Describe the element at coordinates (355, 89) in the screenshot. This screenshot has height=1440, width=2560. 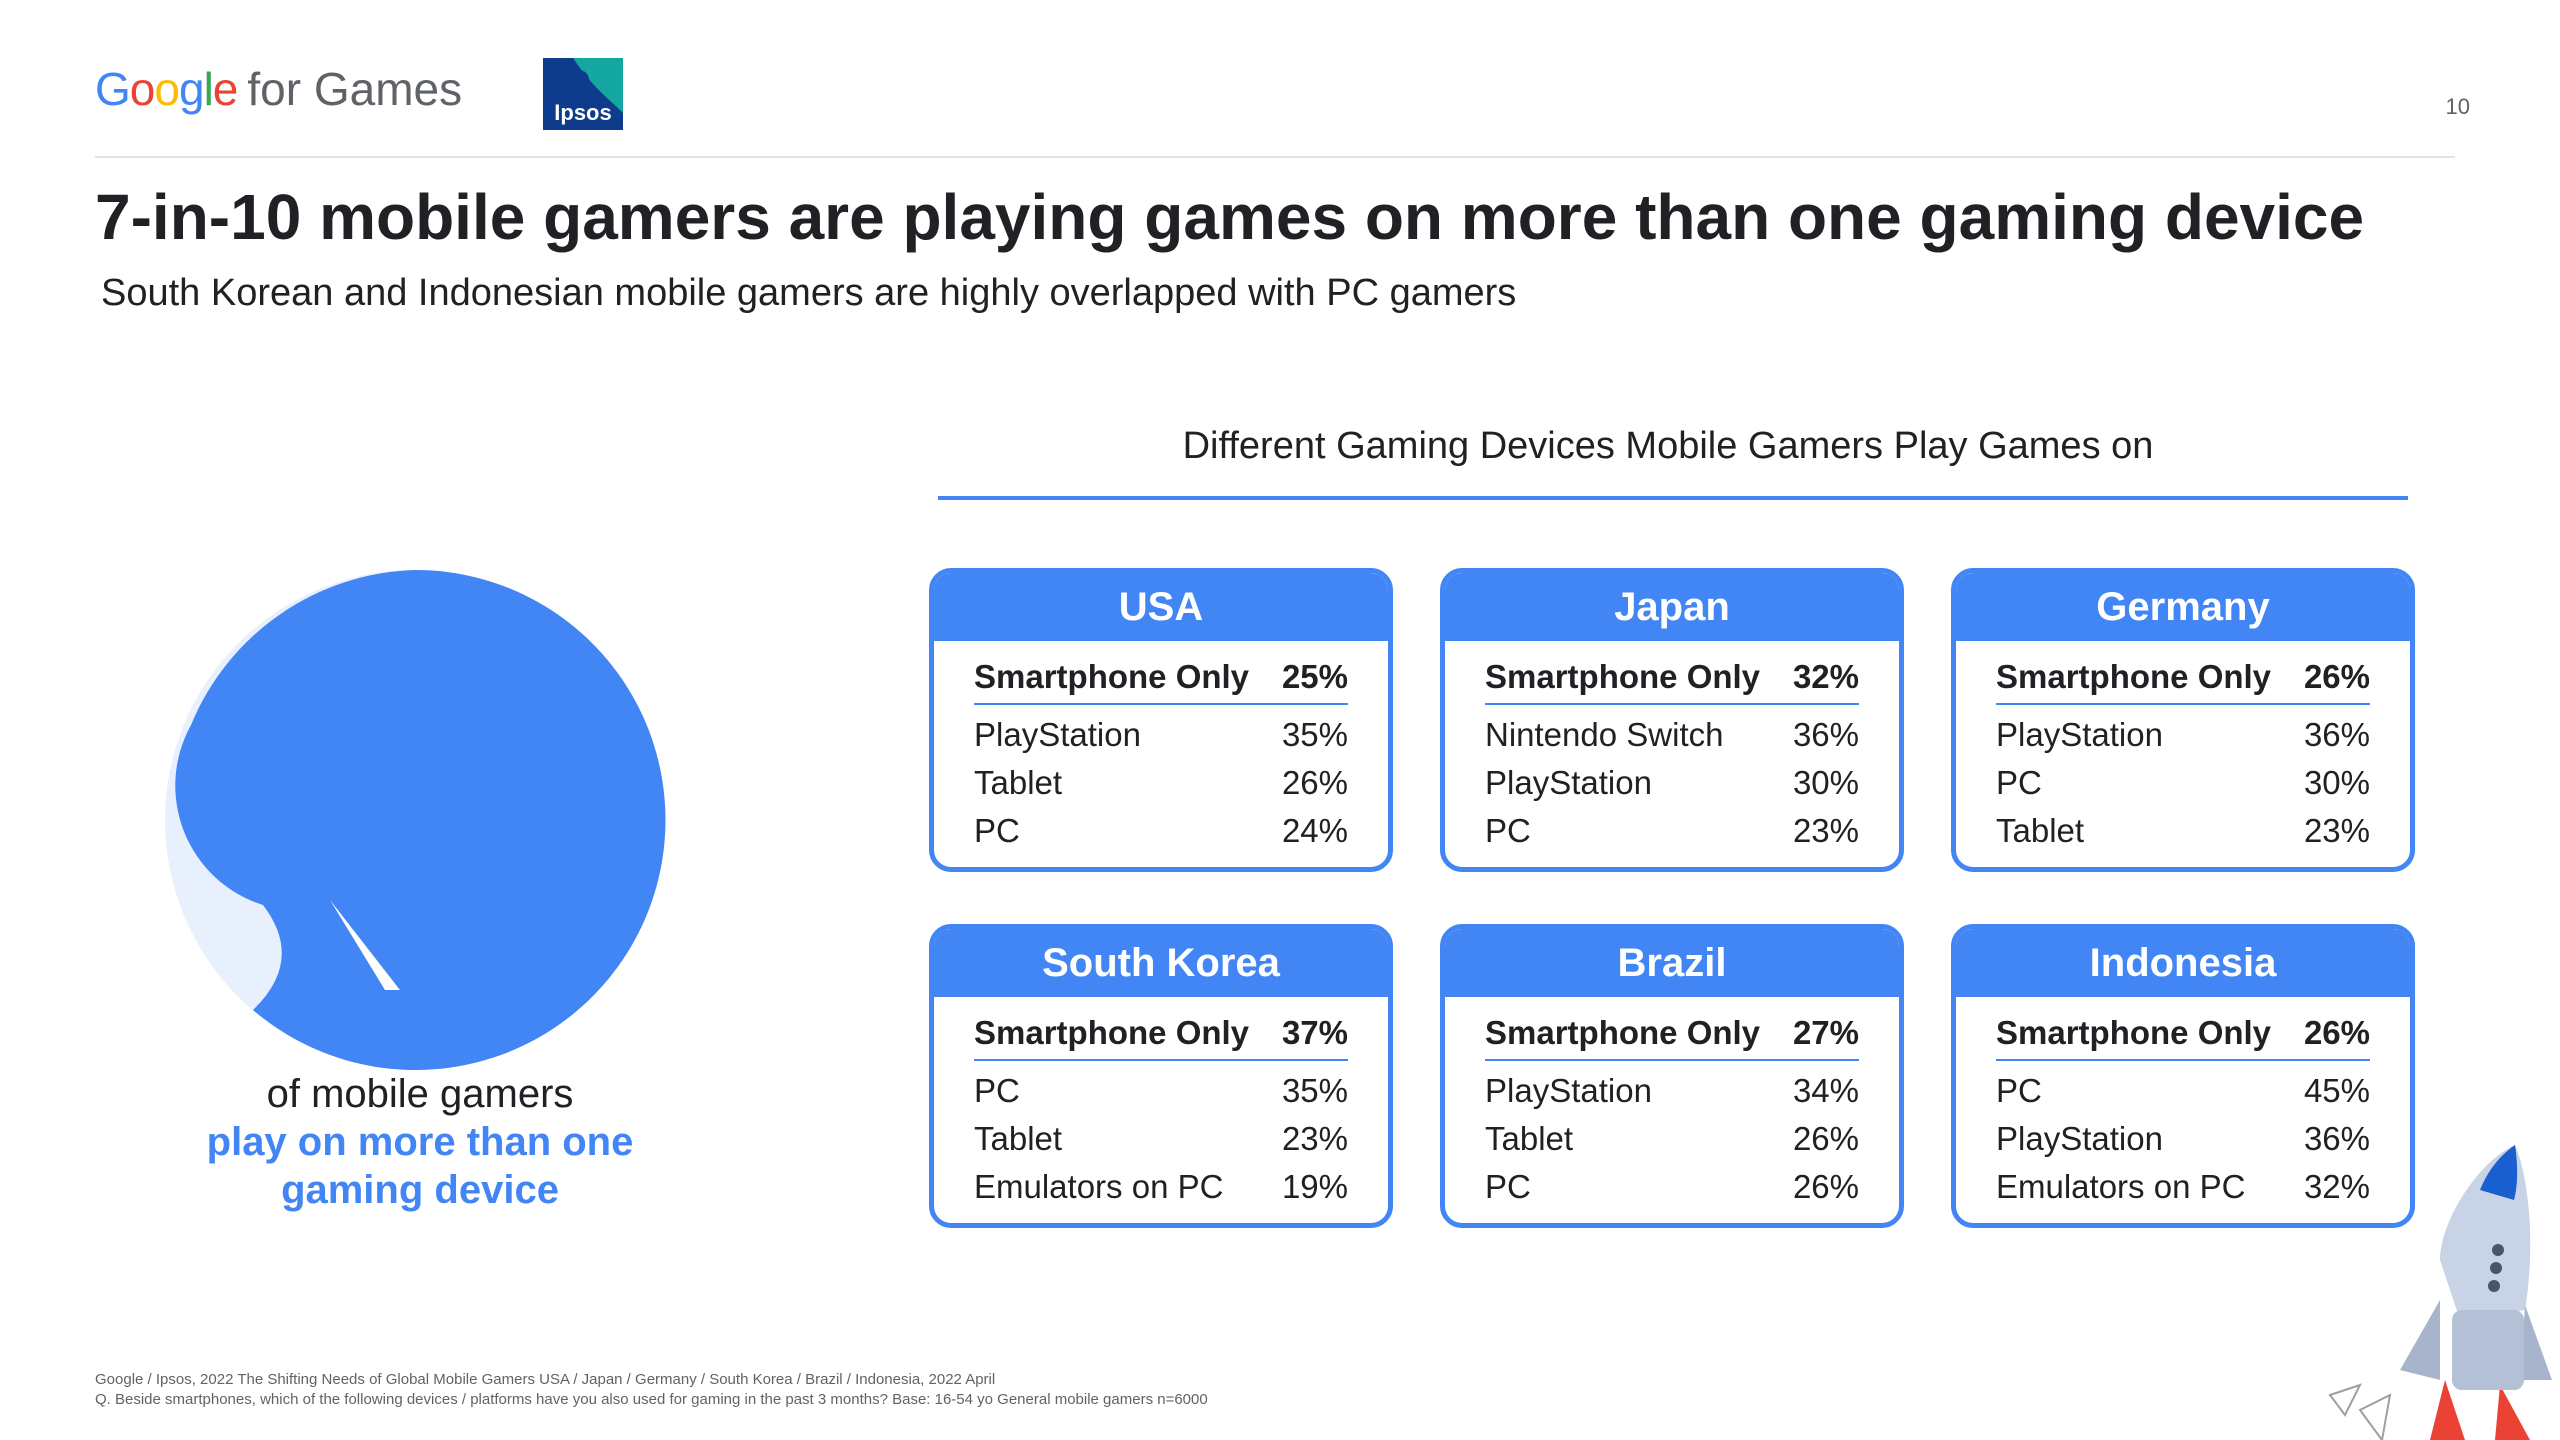
I see `brand-suffix: for Games` at that location.